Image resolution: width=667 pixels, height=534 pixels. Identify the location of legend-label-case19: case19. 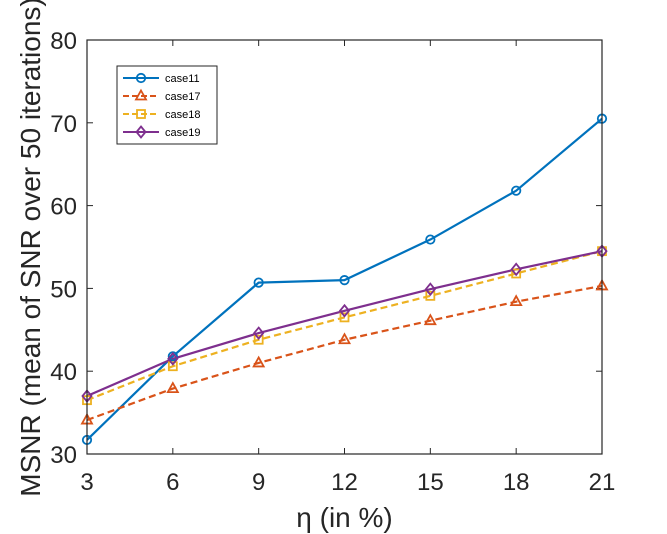
(182, 133).